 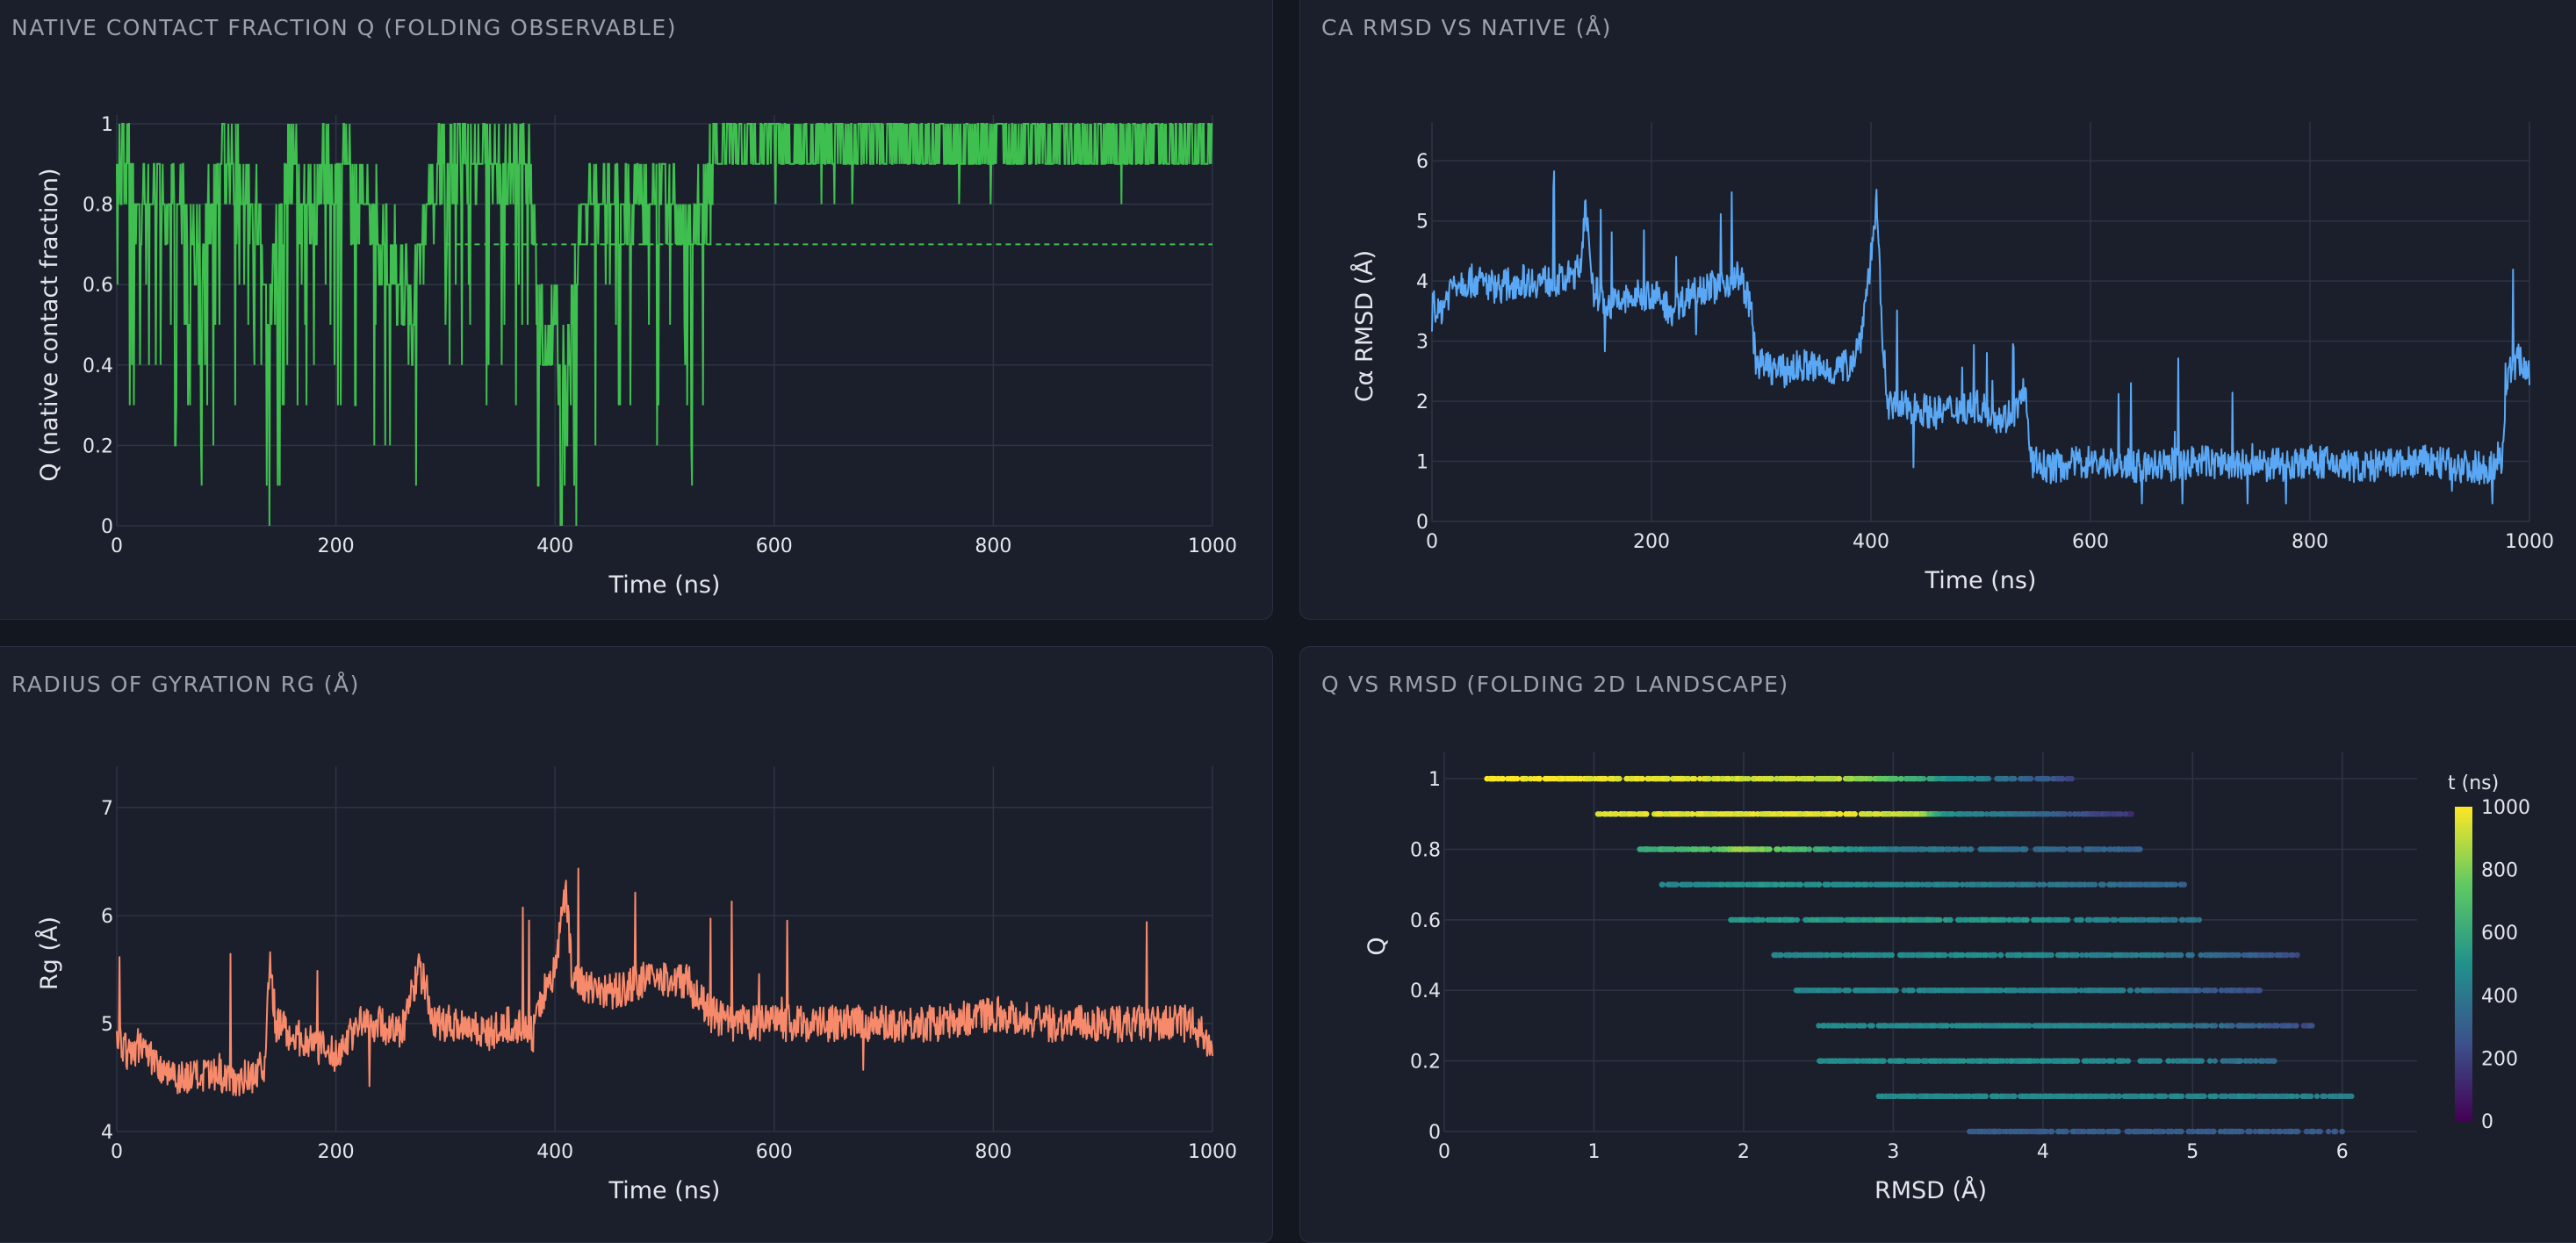 What do you see at coordinates (1422, 223) in the screenshot?
I see `y-tick-label: 5` at bounding box center [1422, 223].